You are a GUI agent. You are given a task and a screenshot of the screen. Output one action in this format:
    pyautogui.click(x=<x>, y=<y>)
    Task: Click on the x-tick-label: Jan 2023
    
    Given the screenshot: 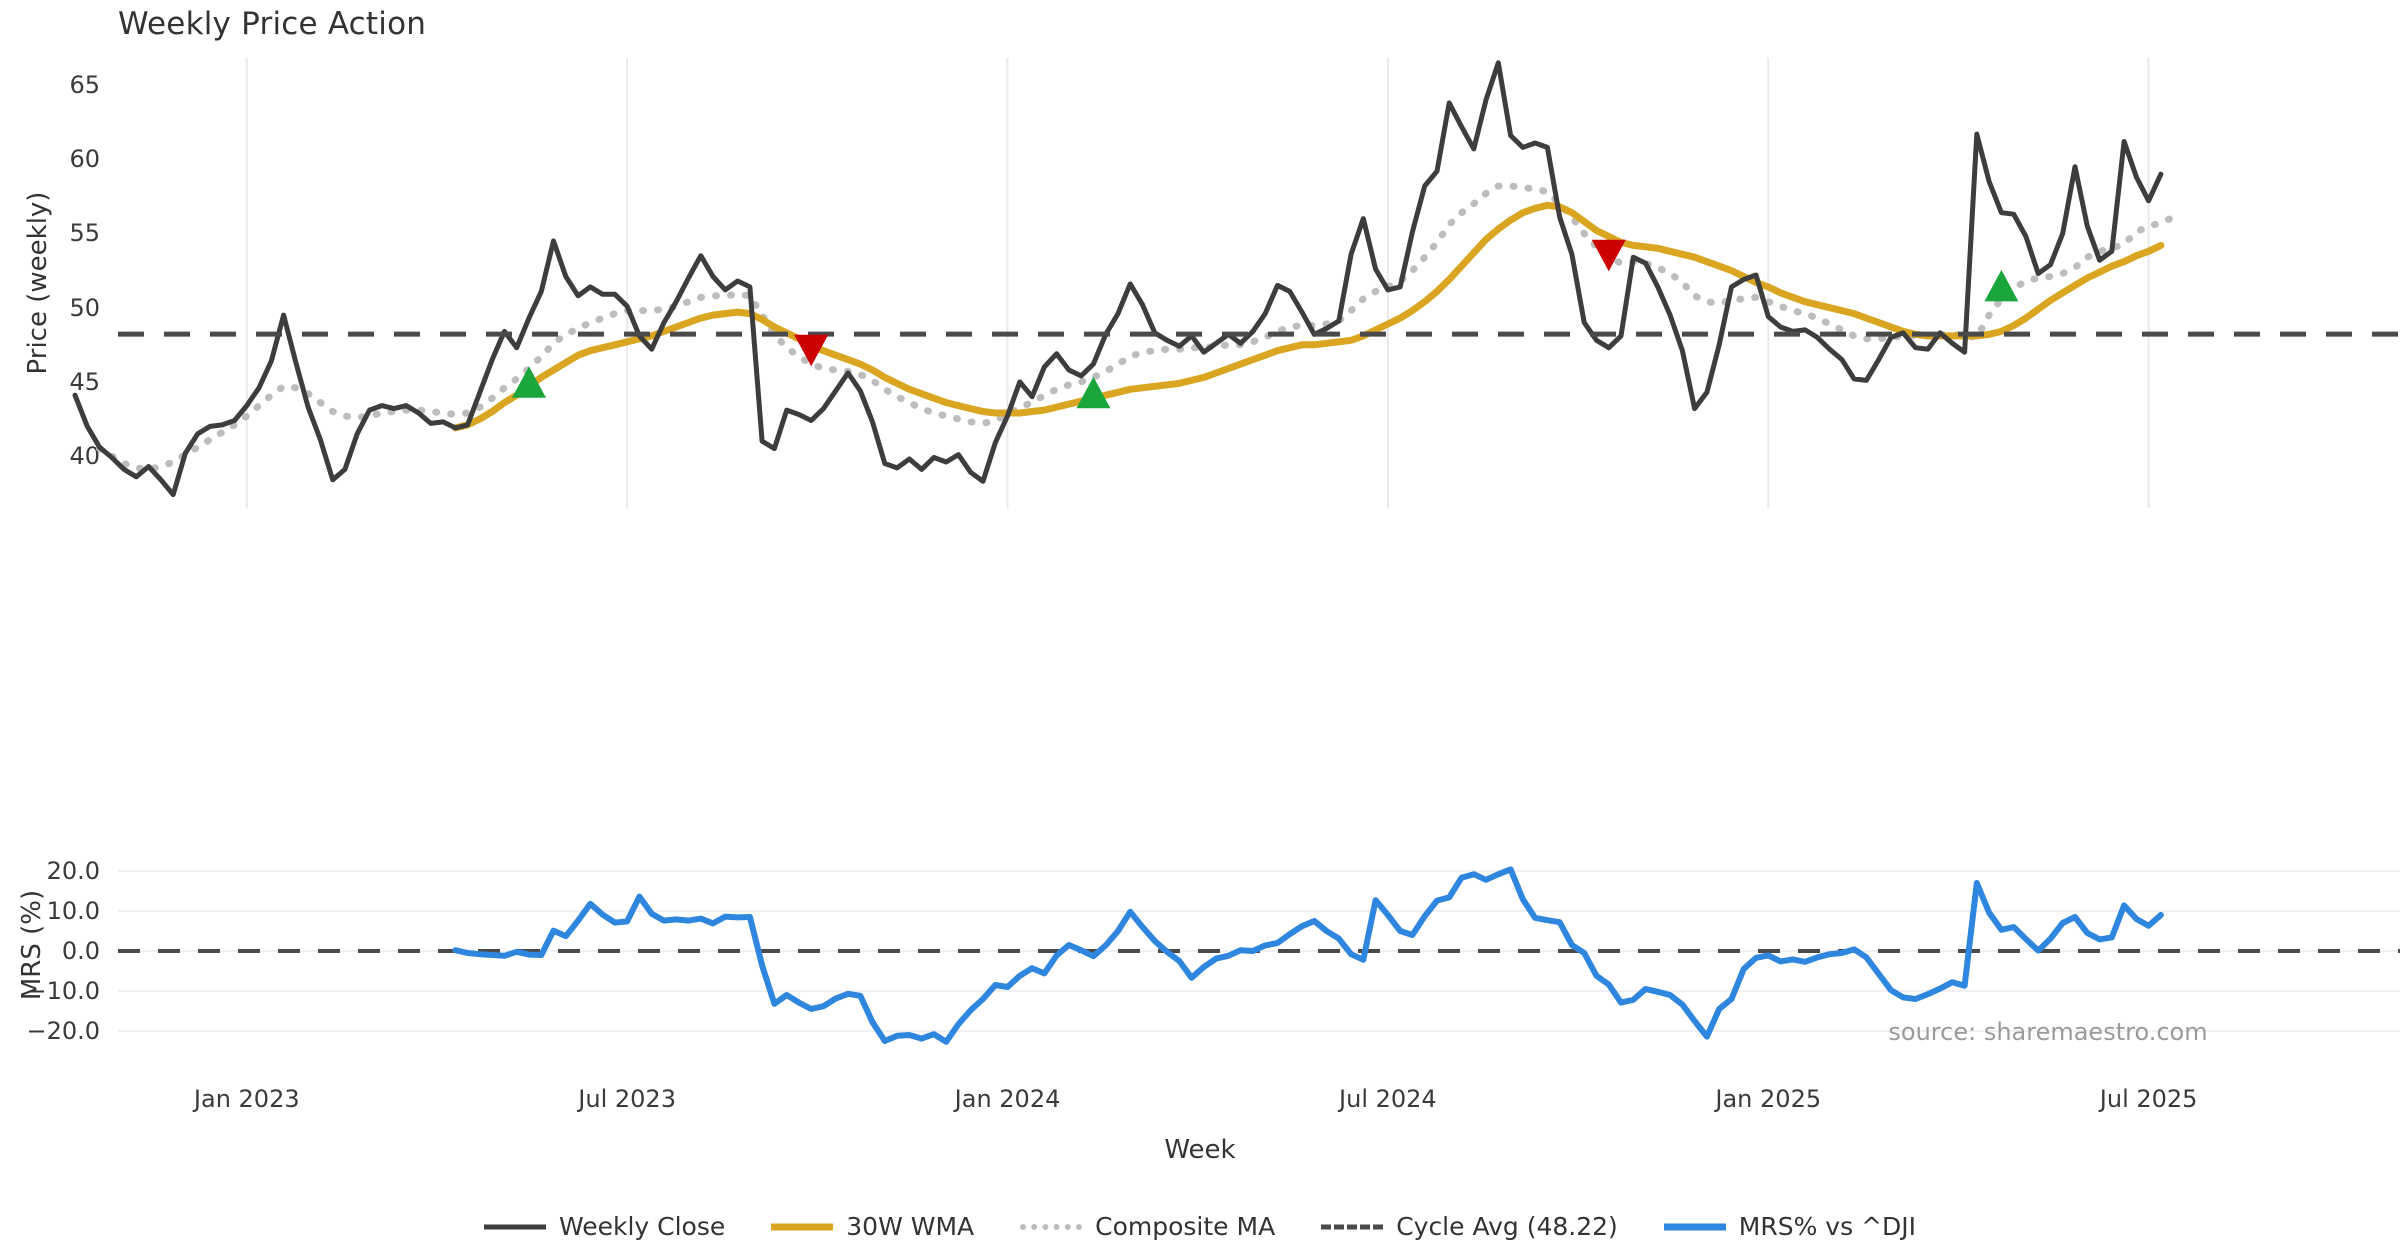 What is the action you would take?
    pyautogui.click(x=246, y=1099)
    